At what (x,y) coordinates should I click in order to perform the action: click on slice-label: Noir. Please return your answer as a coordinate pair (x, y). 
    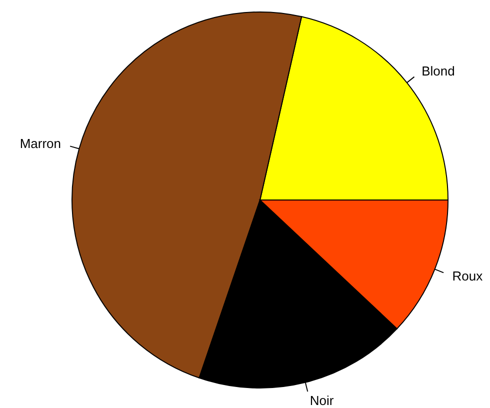
    Looking at the image, I should click on (322, 400).